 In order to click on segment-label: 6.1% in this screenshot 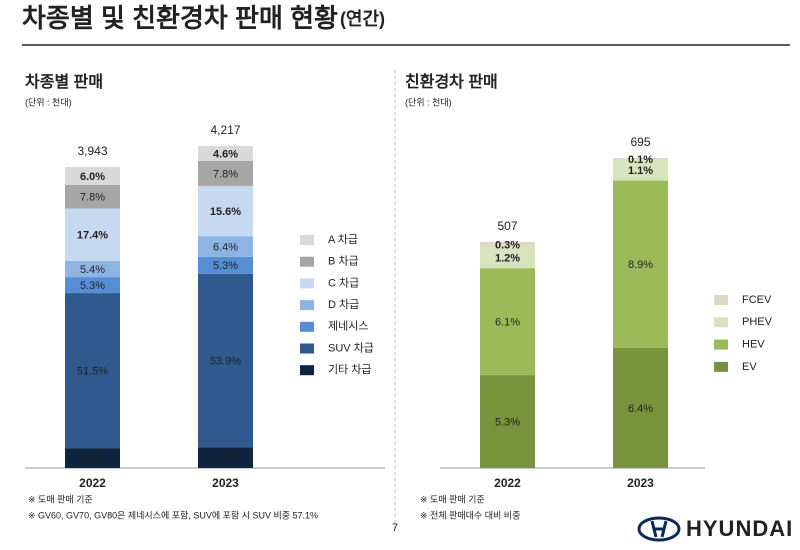, I will do `click(507, 323)`.